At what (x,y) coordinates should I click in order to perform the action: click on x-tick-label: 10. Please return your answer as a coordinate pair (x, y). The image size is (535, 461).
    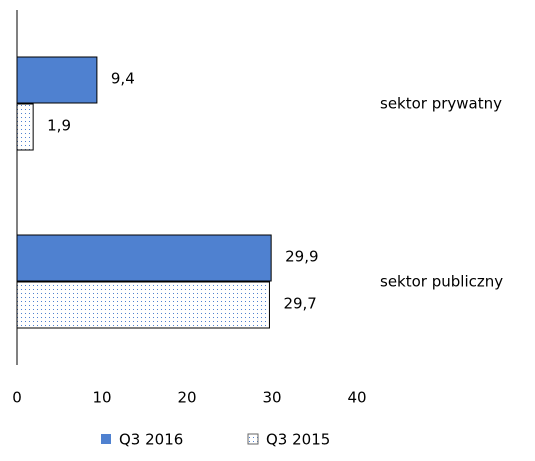
    Looking at the image, I should click on (101, 398).